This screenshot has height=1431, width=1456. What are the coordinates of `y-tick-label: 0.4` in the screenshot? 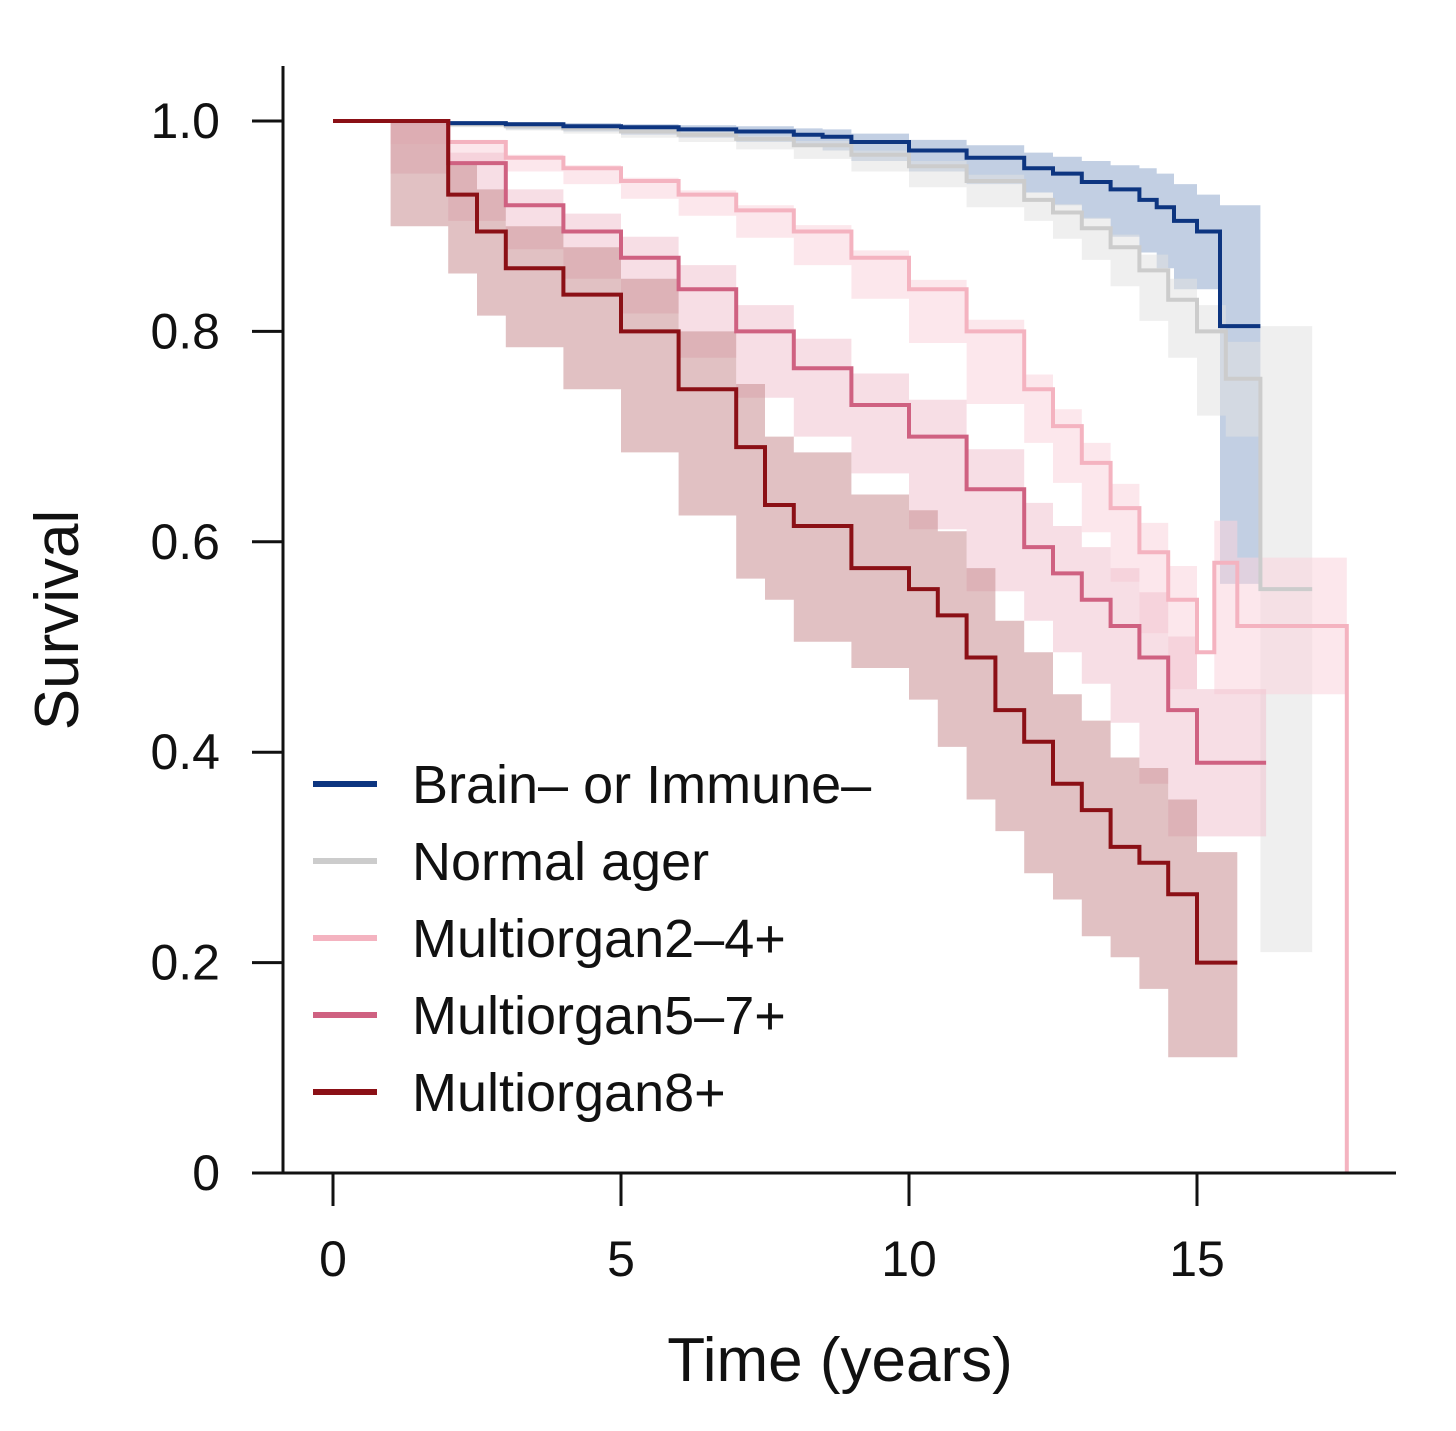 It's located at (185, 752).